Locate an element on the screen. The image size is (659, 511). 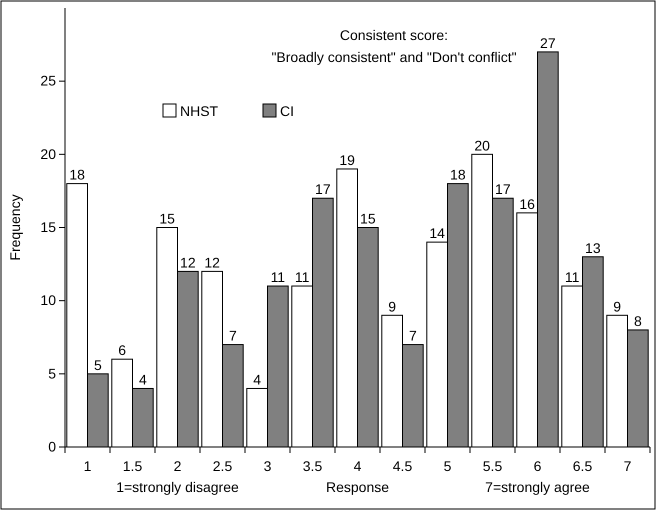
y-tick-label: 20 is located at coordinates (48, 154).